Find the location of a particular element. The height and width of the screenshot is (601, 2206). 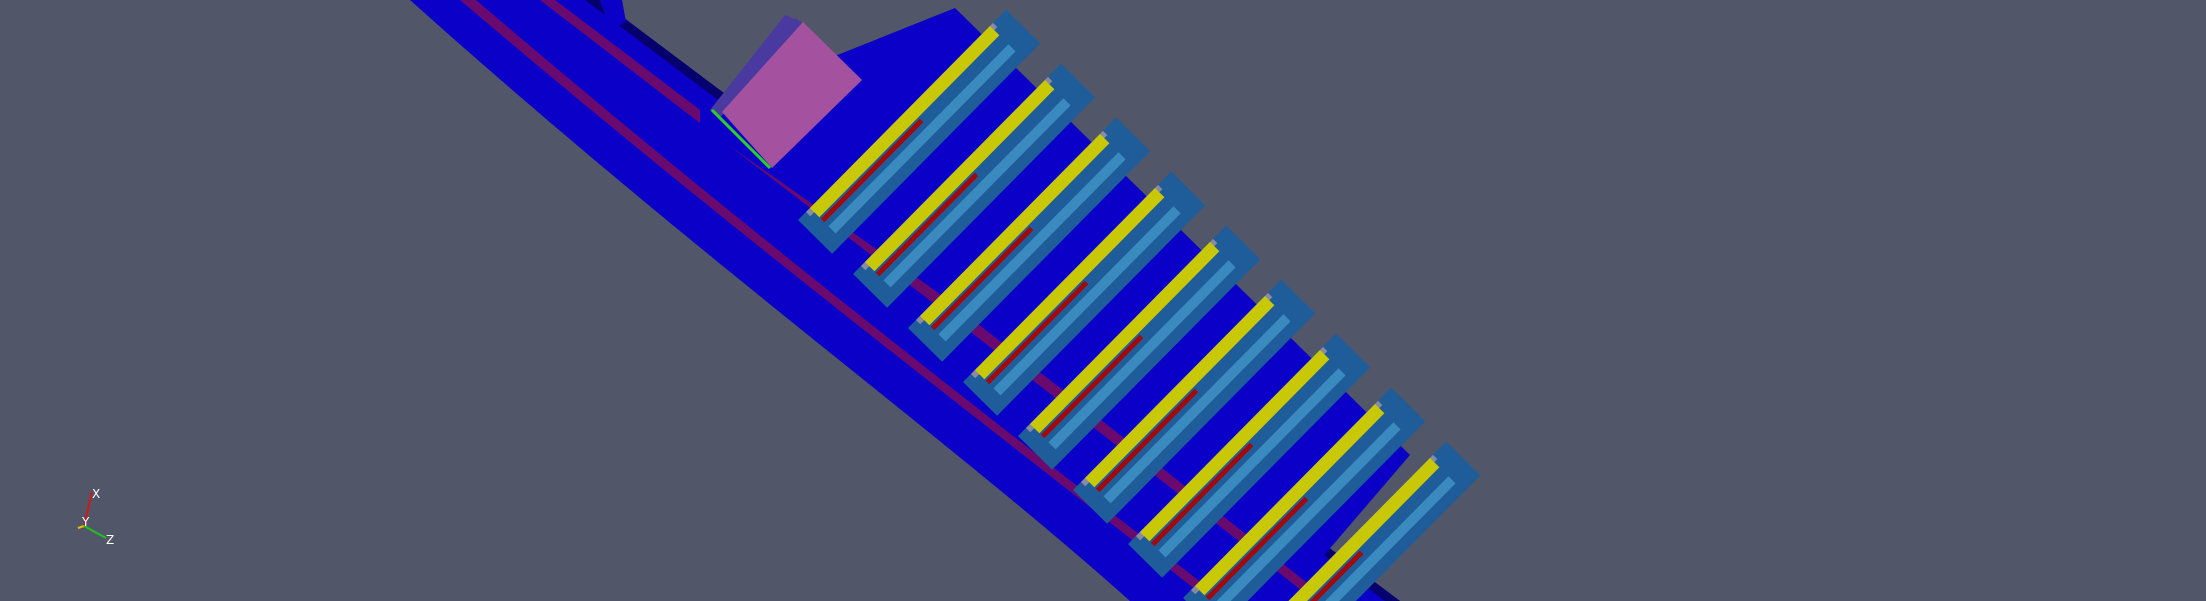

purple-block-top is located at coordinates (756, 66).